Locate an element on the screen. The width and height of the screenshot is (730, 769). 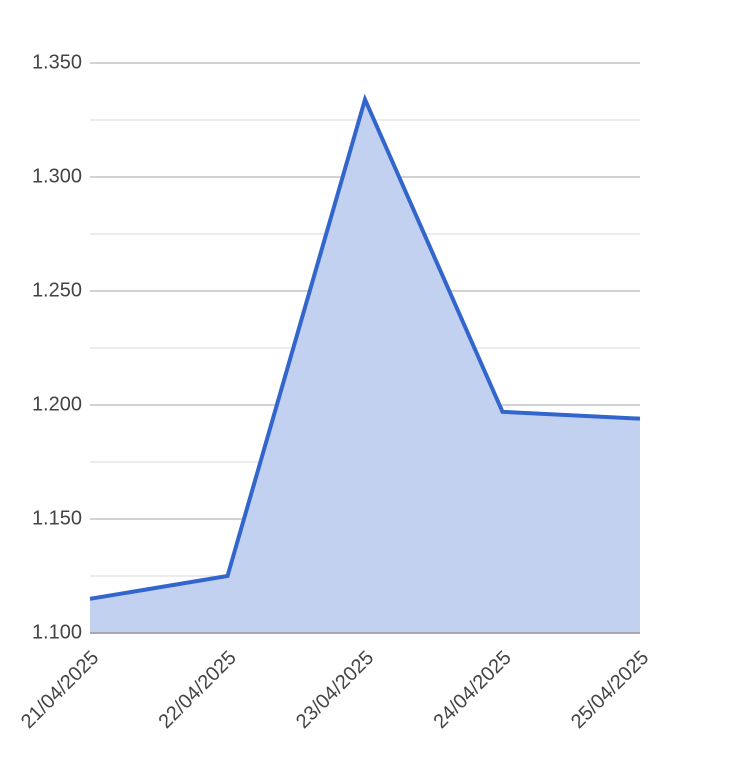
y-tick-label: 1.250 is located at coordinates (57, 290).